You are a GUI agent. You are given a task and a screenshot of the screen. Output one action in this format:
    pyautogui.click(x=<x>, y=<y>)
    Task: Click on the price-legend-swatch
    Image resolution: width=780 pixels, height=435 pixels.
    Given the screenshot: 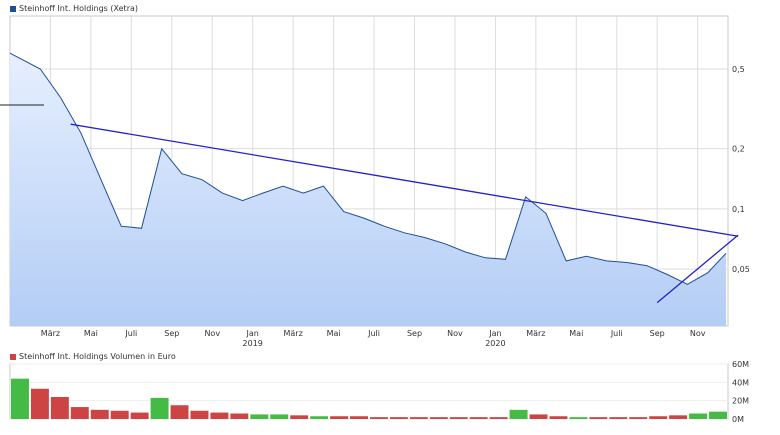 What is the action you would take?
    pyautogui.click(x=13, y=8)
    